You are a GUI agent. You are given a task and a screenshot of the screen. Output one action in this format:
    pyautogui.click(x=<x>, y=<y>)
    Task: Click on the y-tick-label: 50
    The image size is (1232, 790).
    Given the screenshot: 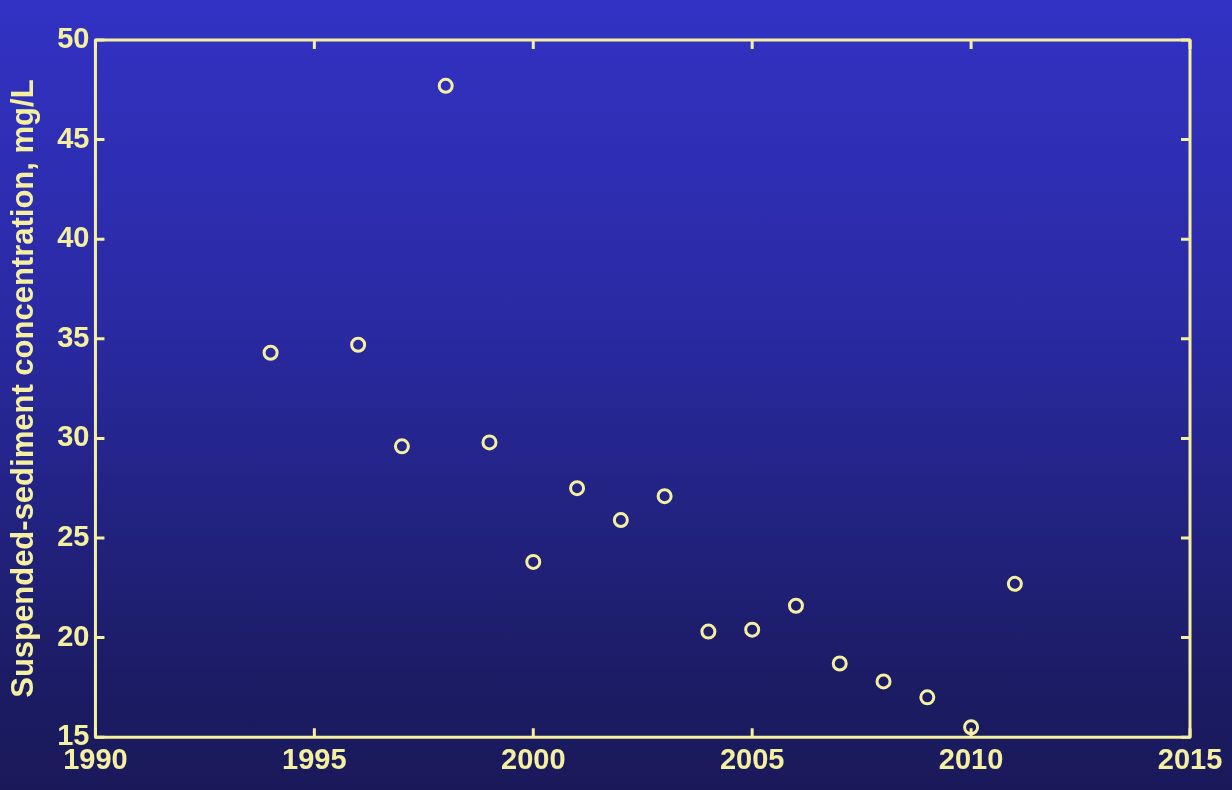 What is the action you would take?
    pyautogui.click(x=73, y=38)
    